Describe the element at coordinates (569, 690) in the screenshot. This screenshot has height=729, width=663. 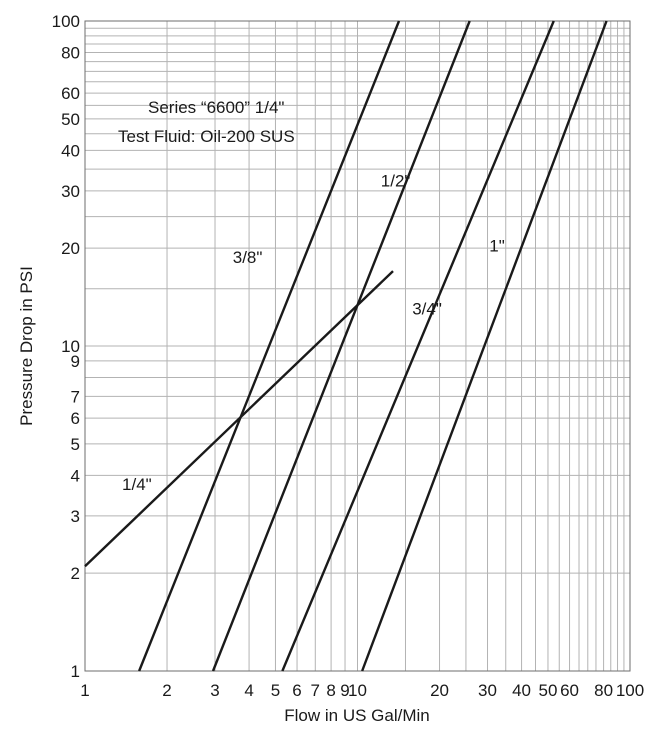
I see `x-tick-label-60: 60` at that location.